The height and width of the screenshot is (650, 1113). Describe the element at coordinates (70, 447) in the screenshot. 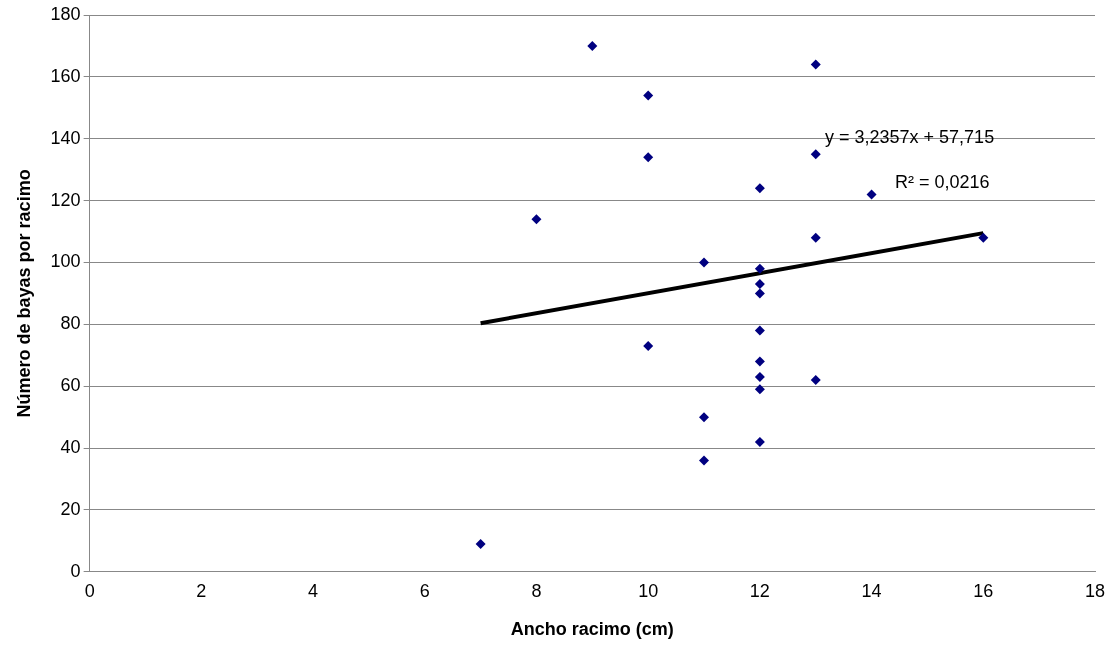

I see `y-tick-label: 40` at that location.